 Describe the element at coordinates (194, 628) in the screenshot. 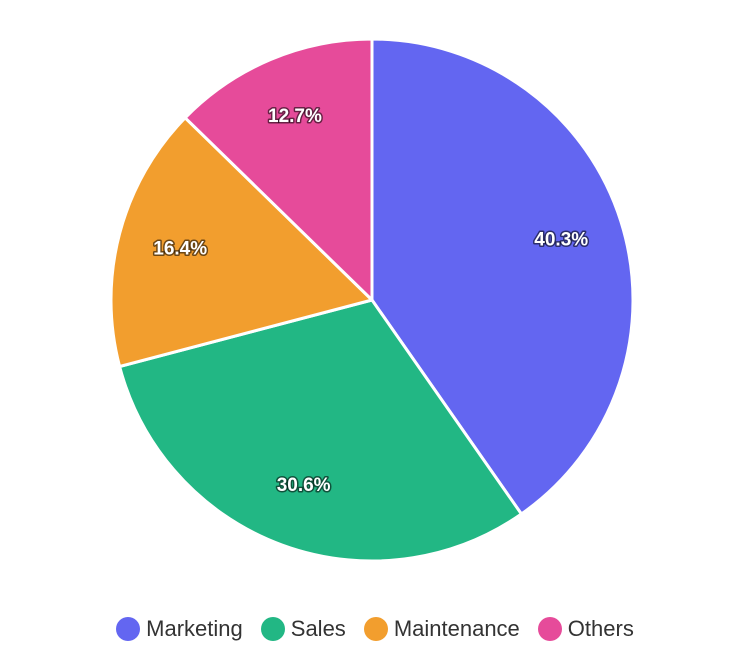

I see `legend-label-marketing: Marketing` at that location.